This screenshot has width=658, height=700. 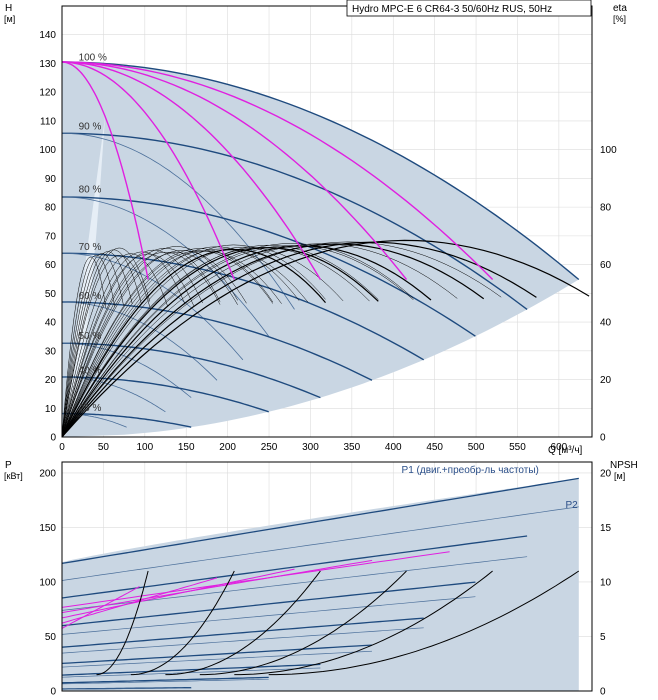 What do you see at coordinates (470, 470) in the screenshot?
I see `power-series-label: P1 (двиг.+преобр-ль частоты)` at bounding box center [470, 470].